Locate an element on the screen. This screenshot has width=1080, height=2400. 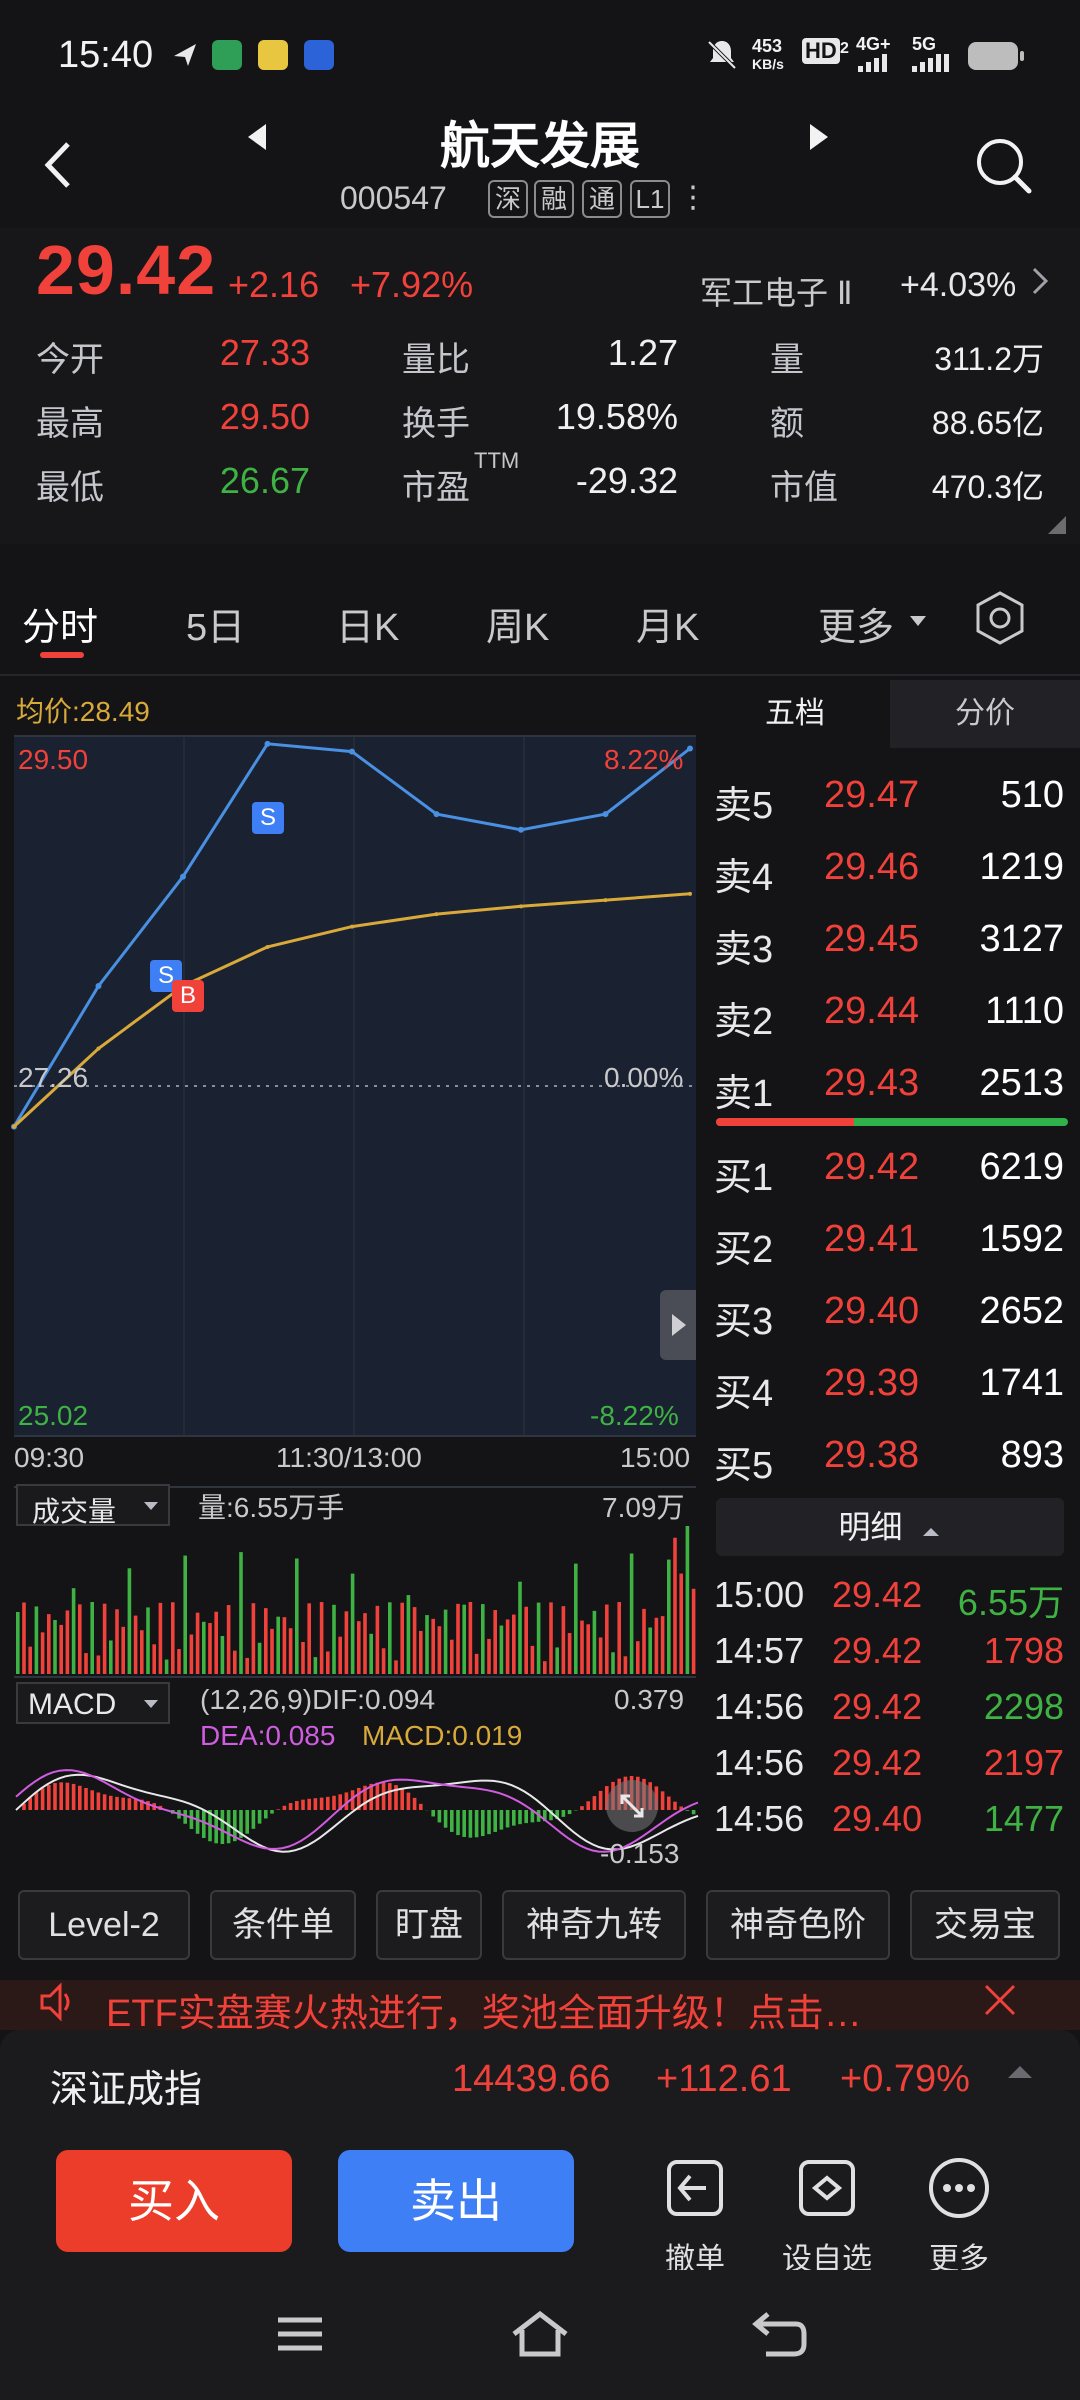
sell-marker: S is located at coordinates (268, 818).